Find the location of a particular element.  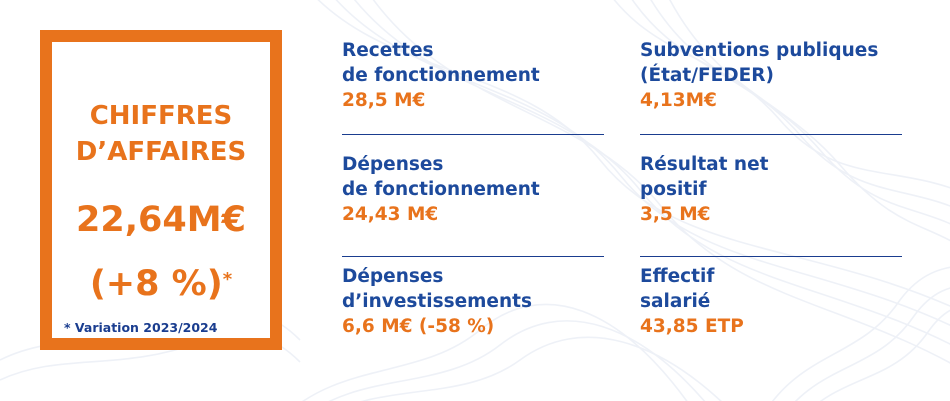

stat-operating-revenue: Recettes de fonctionnement 28,5 M€ is located at coordinates (473, 75).